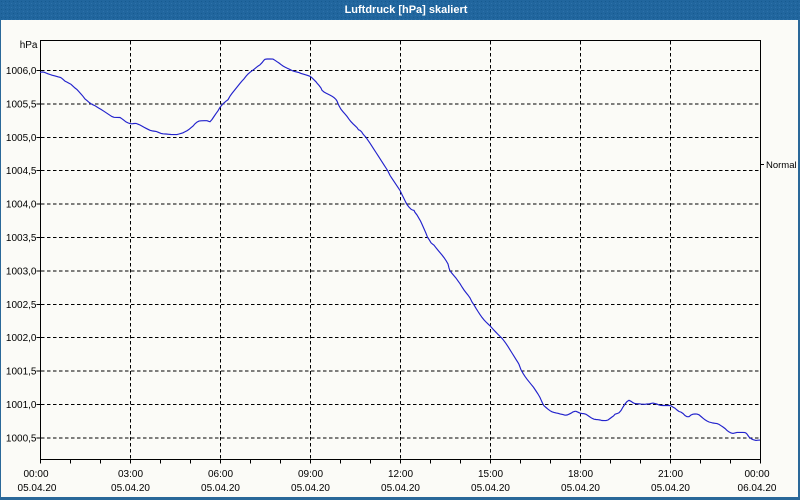  What do you see at coordinates (21, 238) in the screenshot?
I see `svg-text: 1003,5` at bounding box center [21, 238].